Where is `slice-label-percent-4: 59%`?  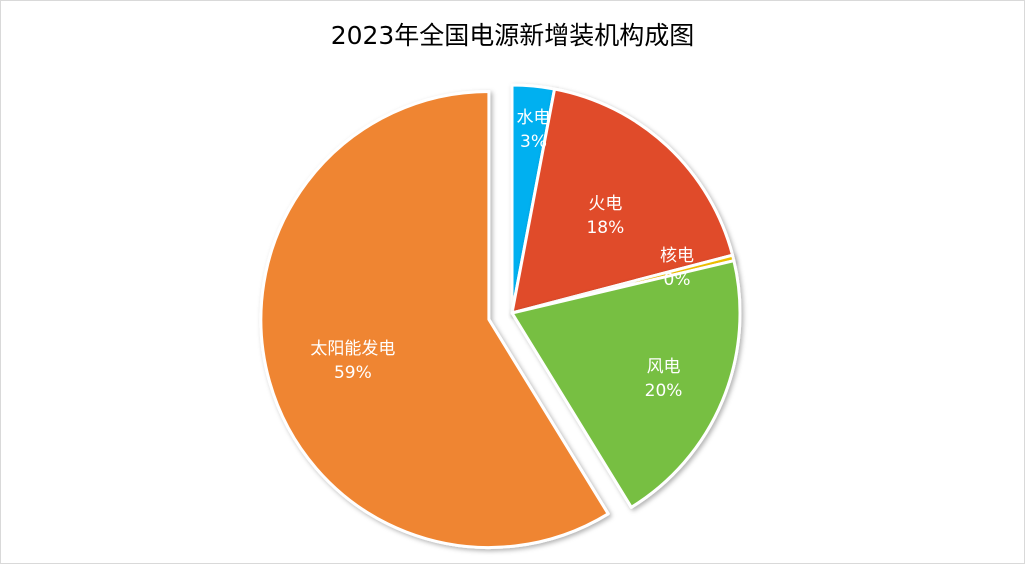 slice-label-percent-4: 59% is located at coordinates (353, 373).